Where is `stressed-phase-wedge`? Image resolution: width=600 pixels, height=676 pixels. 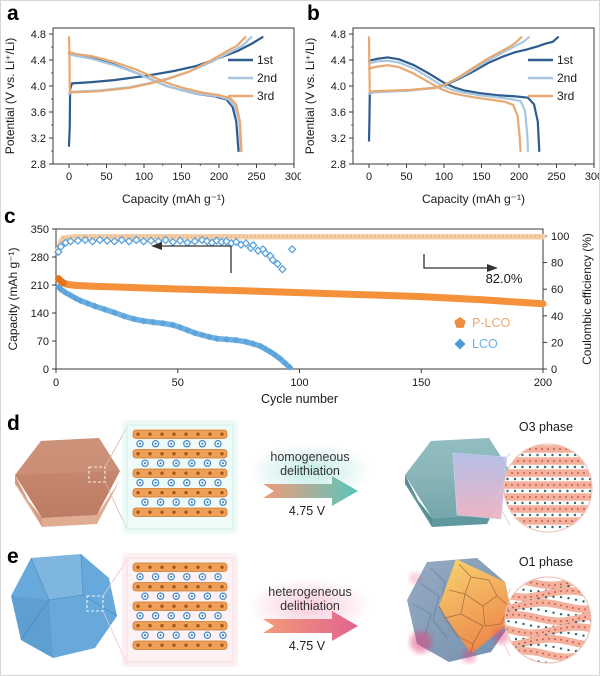
stressed-phase-wedge is located at coordinates (476, 606).